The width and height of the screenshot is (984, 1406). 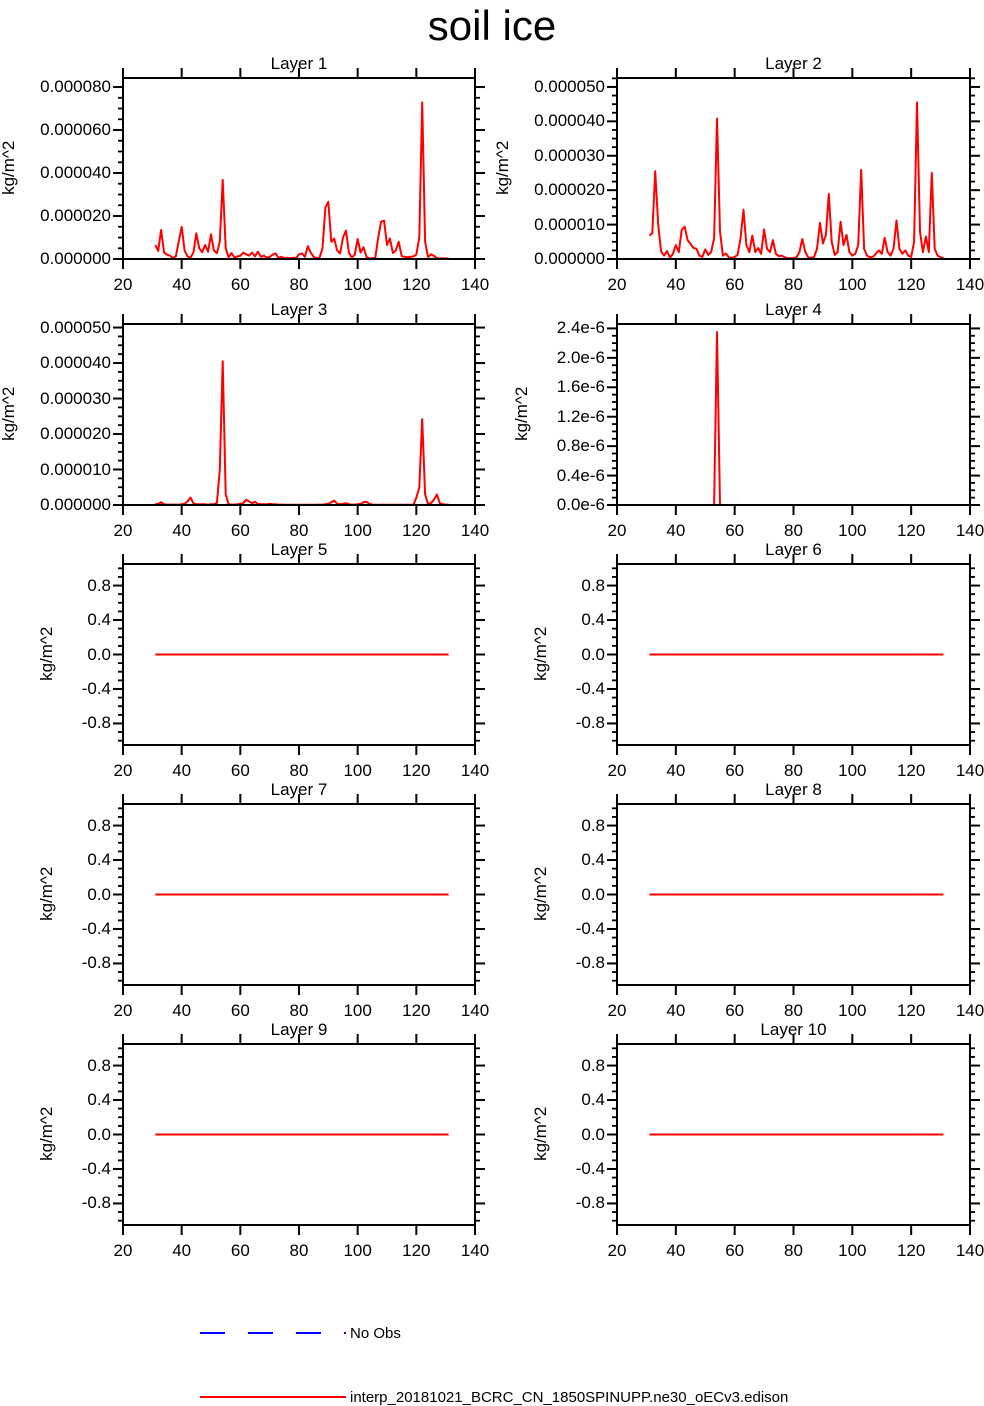 What do you see at coordinates (75, 87) in the screenshot?
I see `y-tick-label: 0.000080` at bounding box center [75, 87].